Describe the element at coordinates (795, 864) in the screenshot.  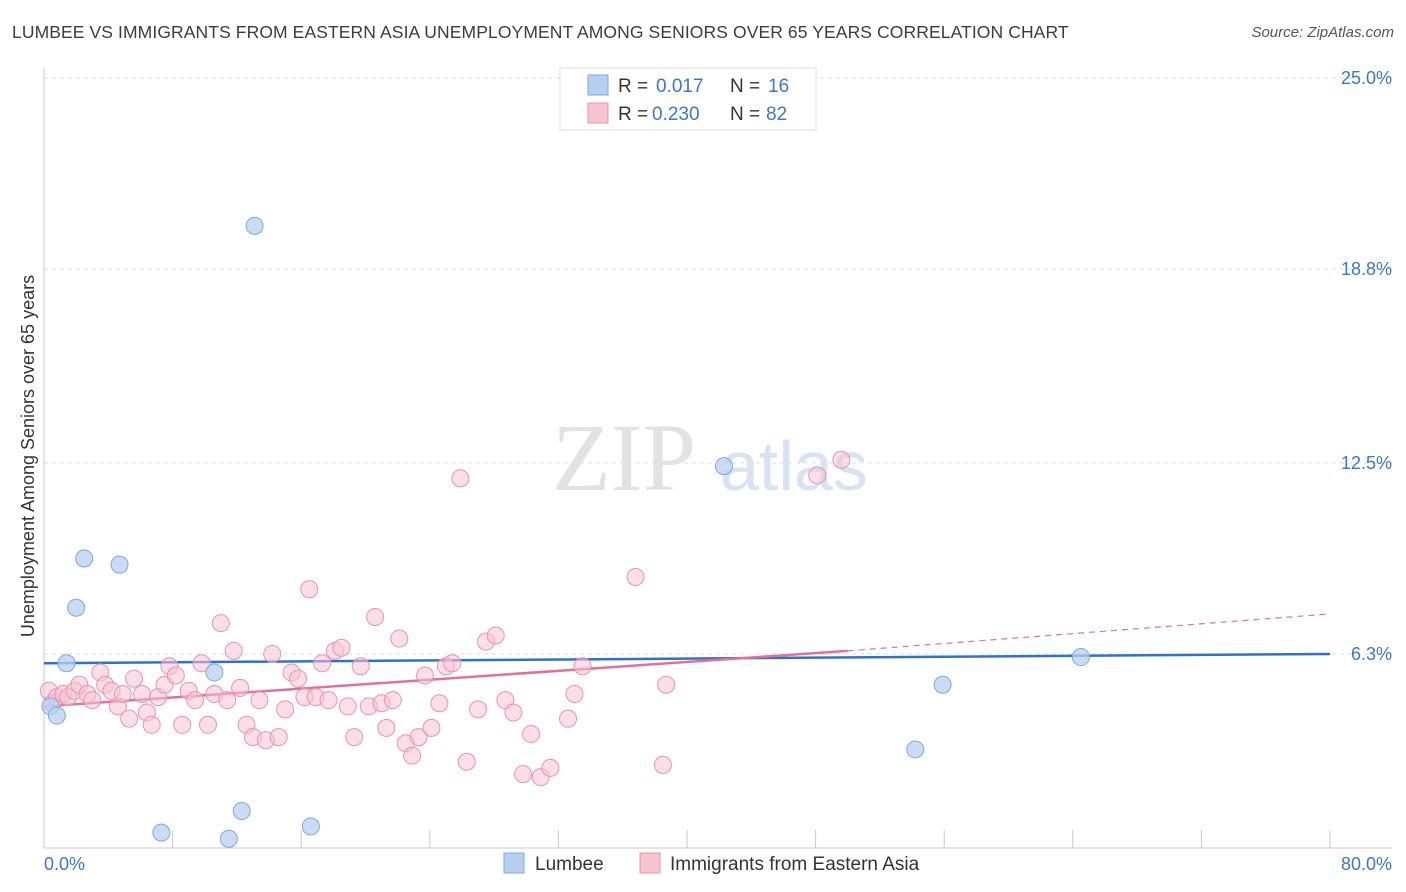
I see `bottom-legend-label-asia: Immigrants from Eastern Asia` at that location.